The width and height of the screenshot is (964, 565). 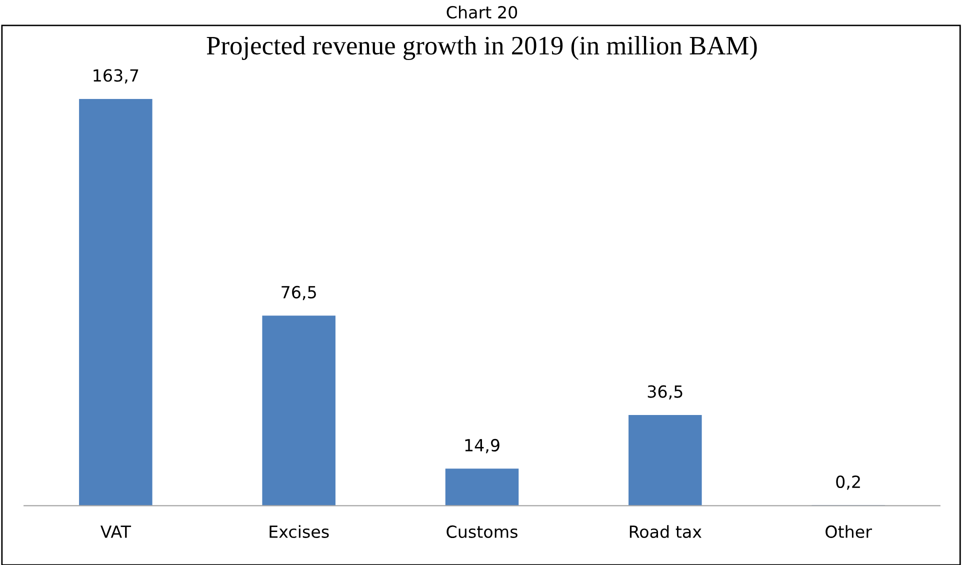 I want to click on x-tick-label: Customs, so click(x=482, y=531).